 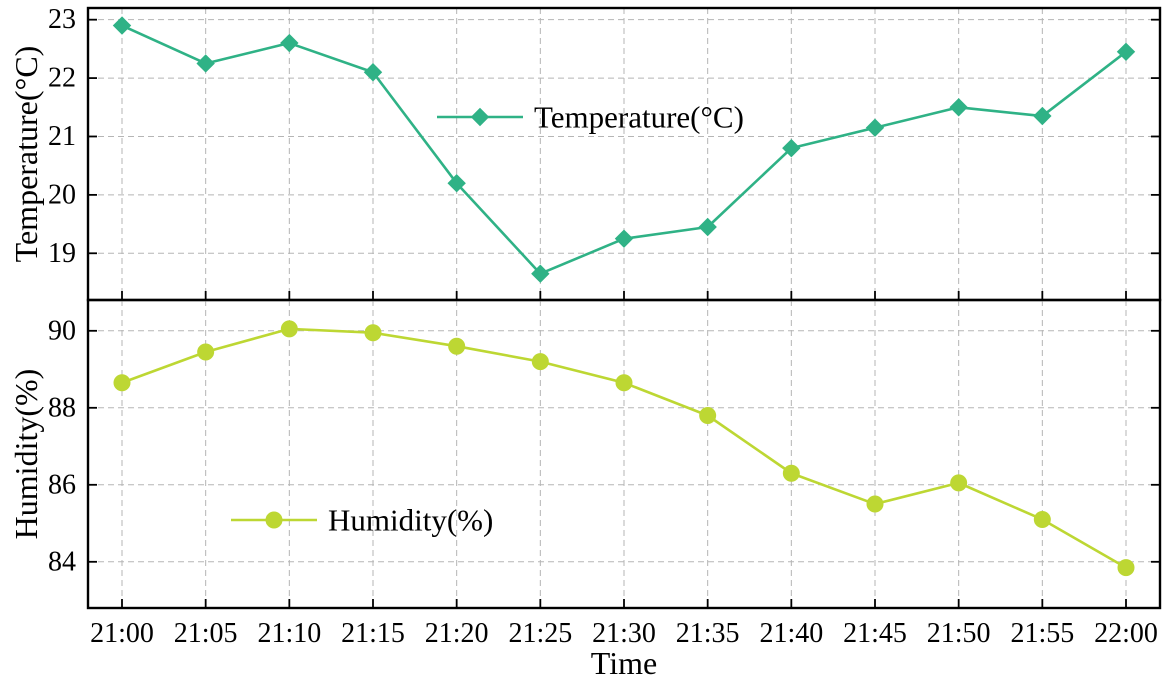 What do you see at coordinates (62, 253) in the screenshot?
I see `temperature-ytick-label: 19` at bounding box center [62, 253].